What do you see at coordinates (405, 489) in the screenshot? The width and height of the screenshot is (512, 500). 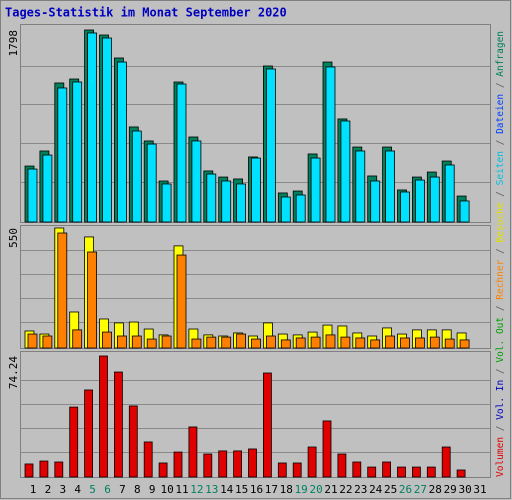 I see `x-tick-label: 26` at bounding box center [405, 489].